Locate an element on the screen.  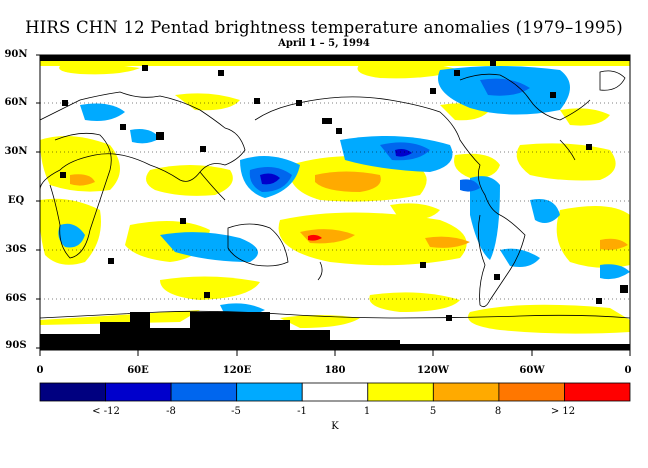
lat-label-90n: 90N is located at coordinates (16, 54).